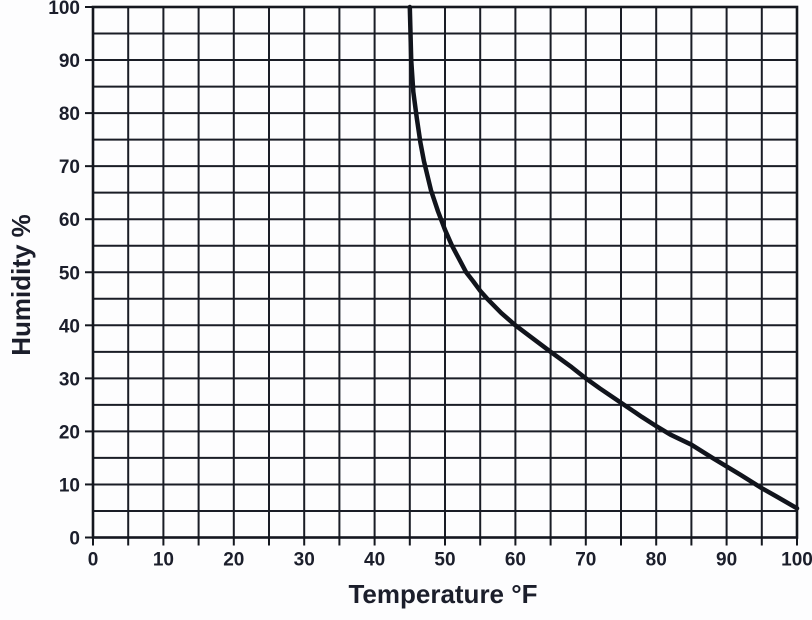 The image size is (812, 620). Describe the element at coordinates (304, 560) in the screenshot. I see `x-tick-label: 30` at that location.